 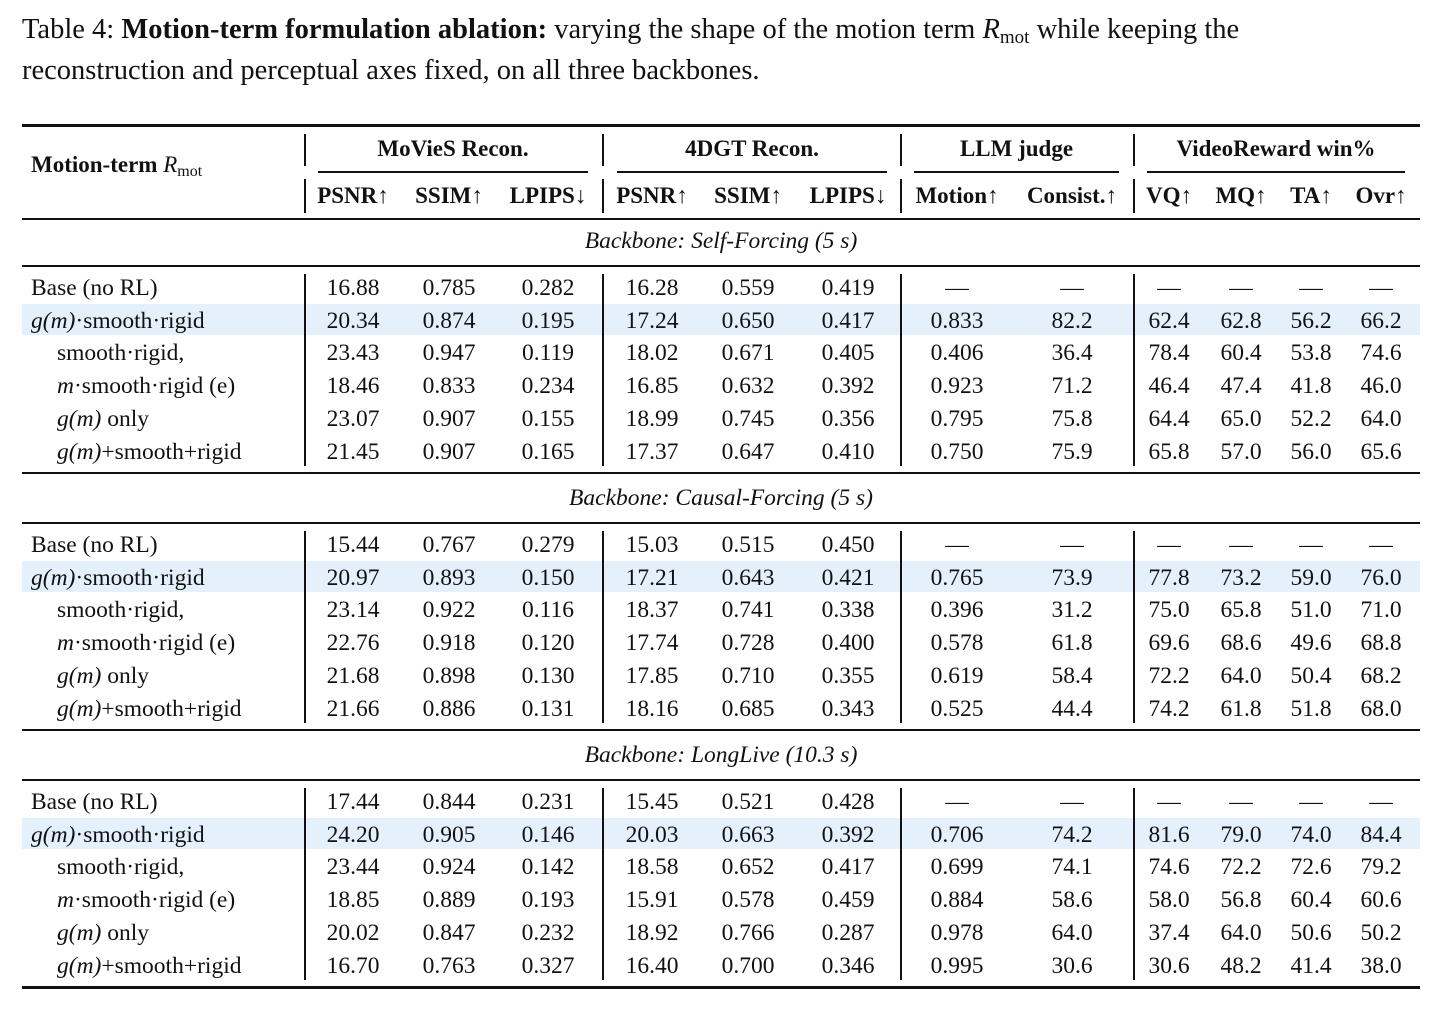 What do you see at coordinates (1072, 320) in the screenshot?
I see `table-cell: 82.2` at bounding box center [1072, 320].